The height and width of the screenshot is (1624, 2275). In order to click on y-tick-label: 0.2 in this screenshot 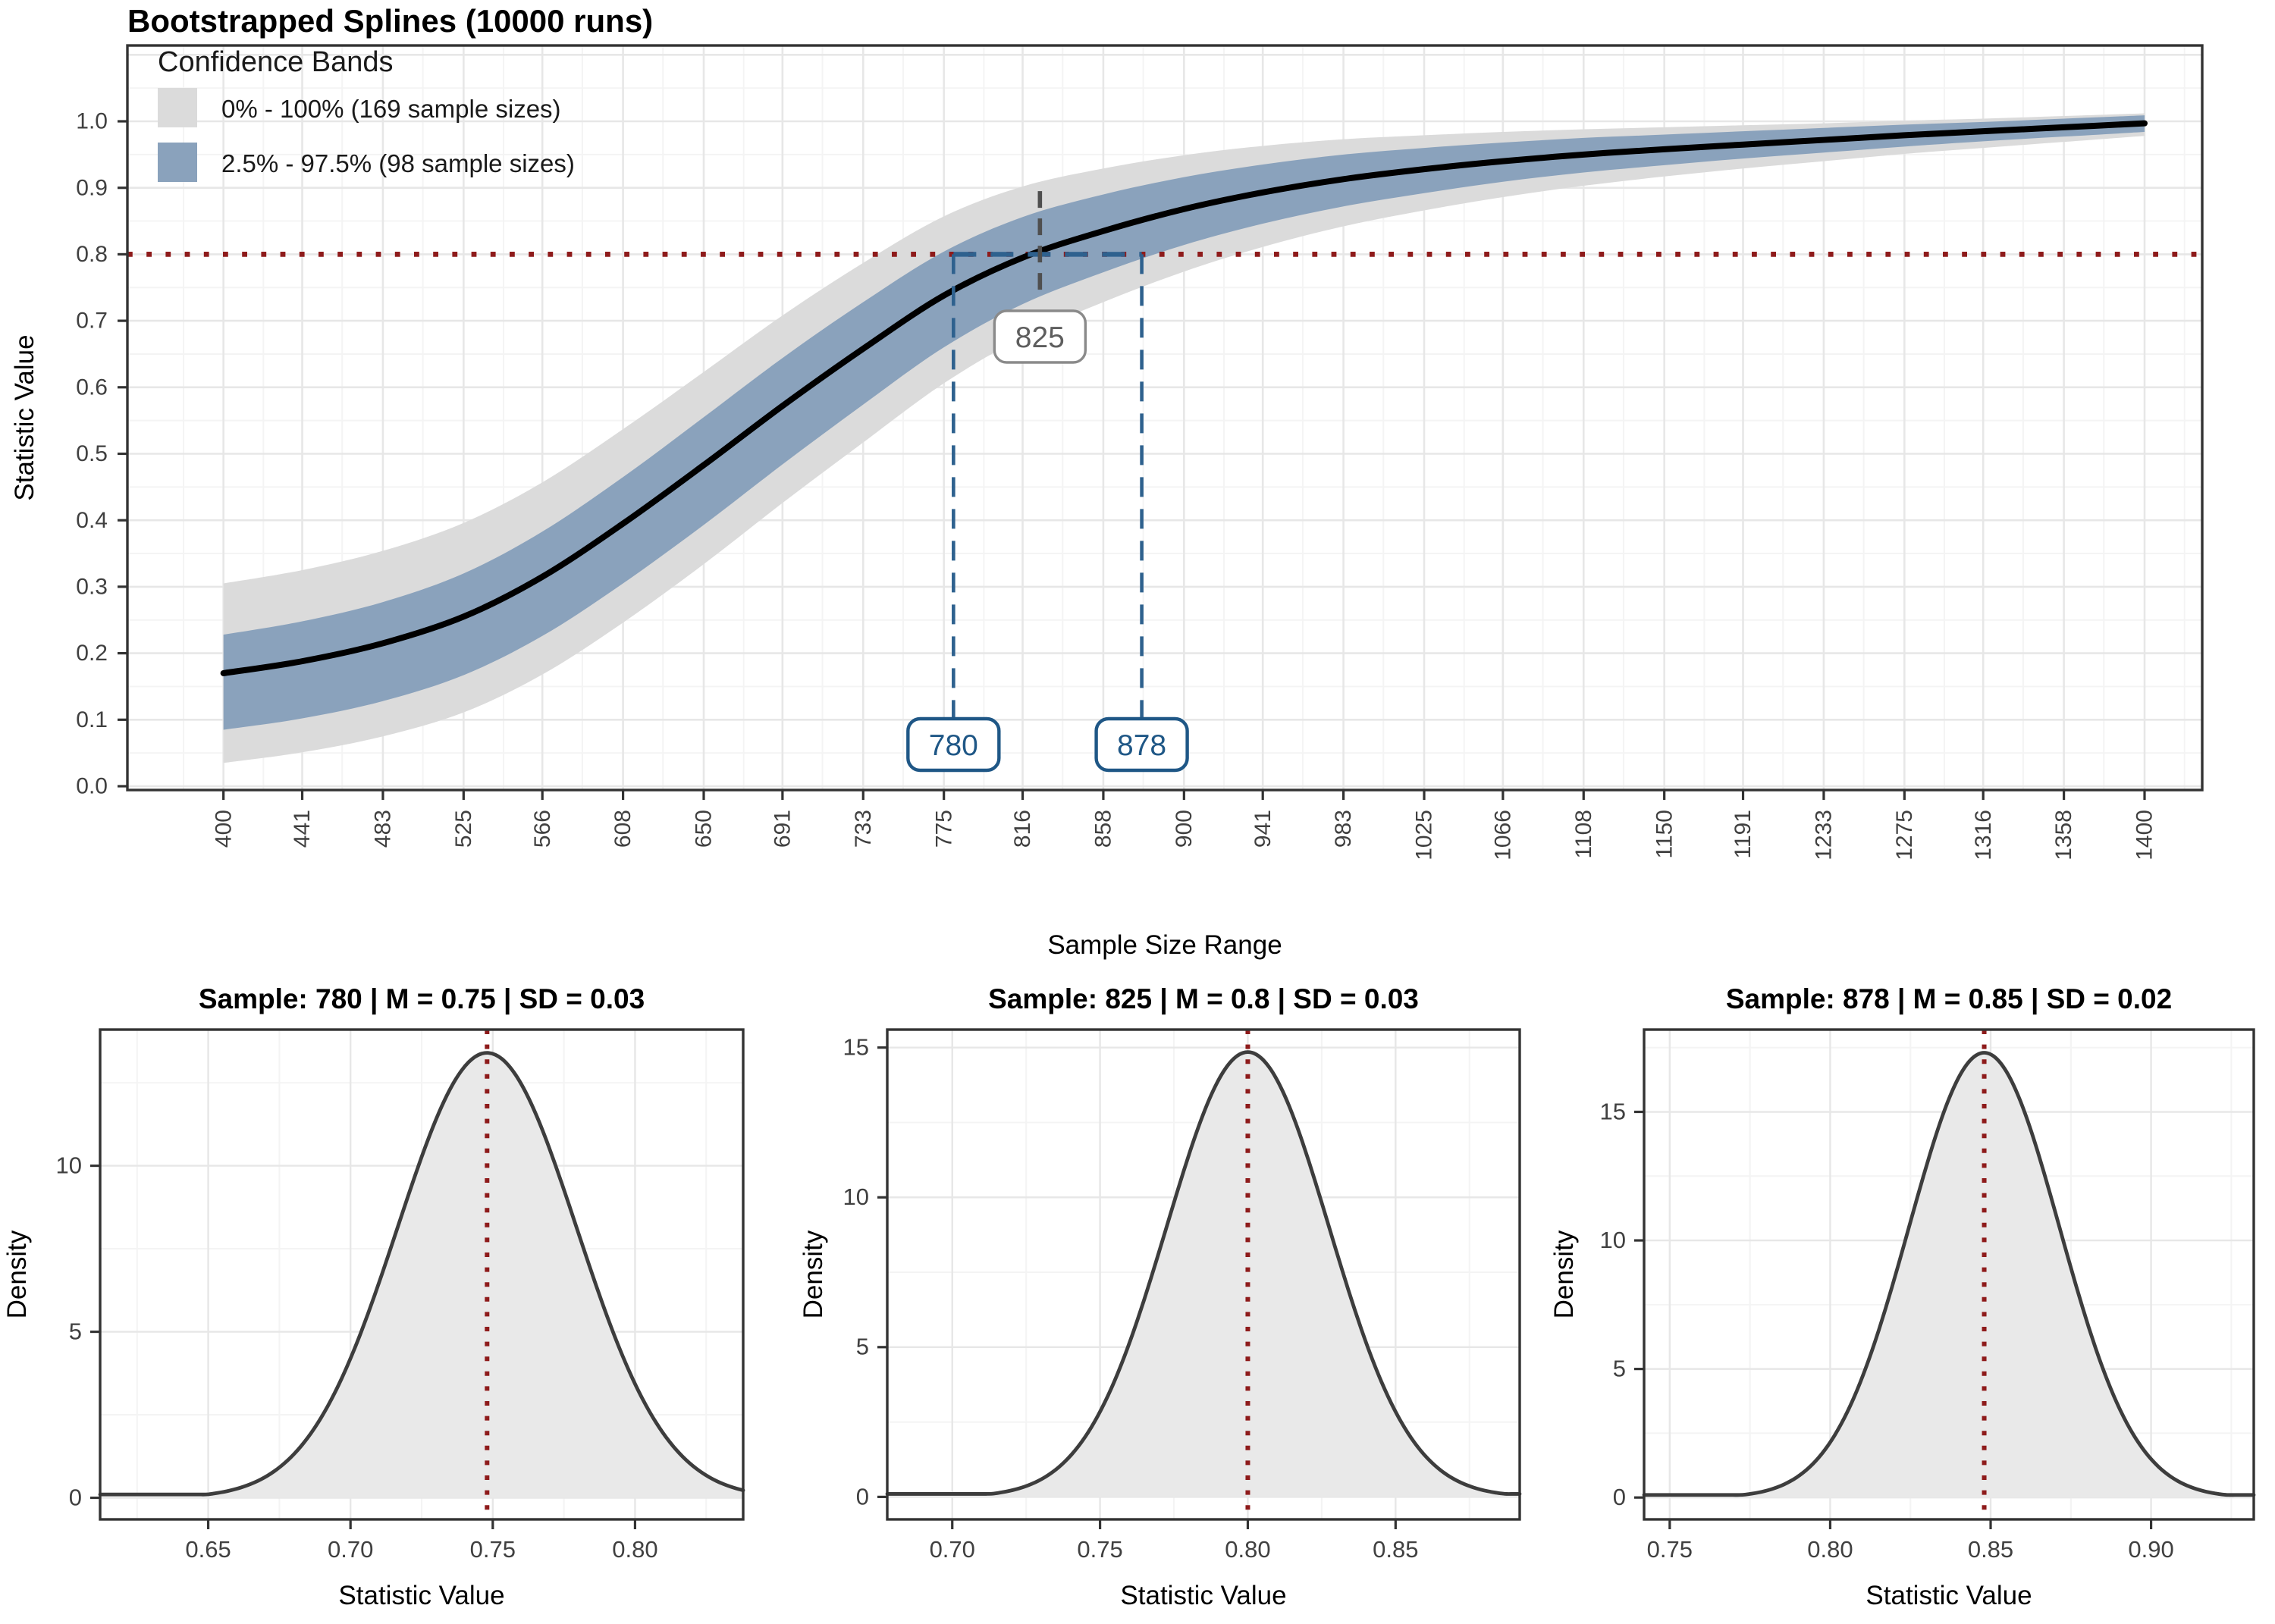, I will do `click(92, 653)`.